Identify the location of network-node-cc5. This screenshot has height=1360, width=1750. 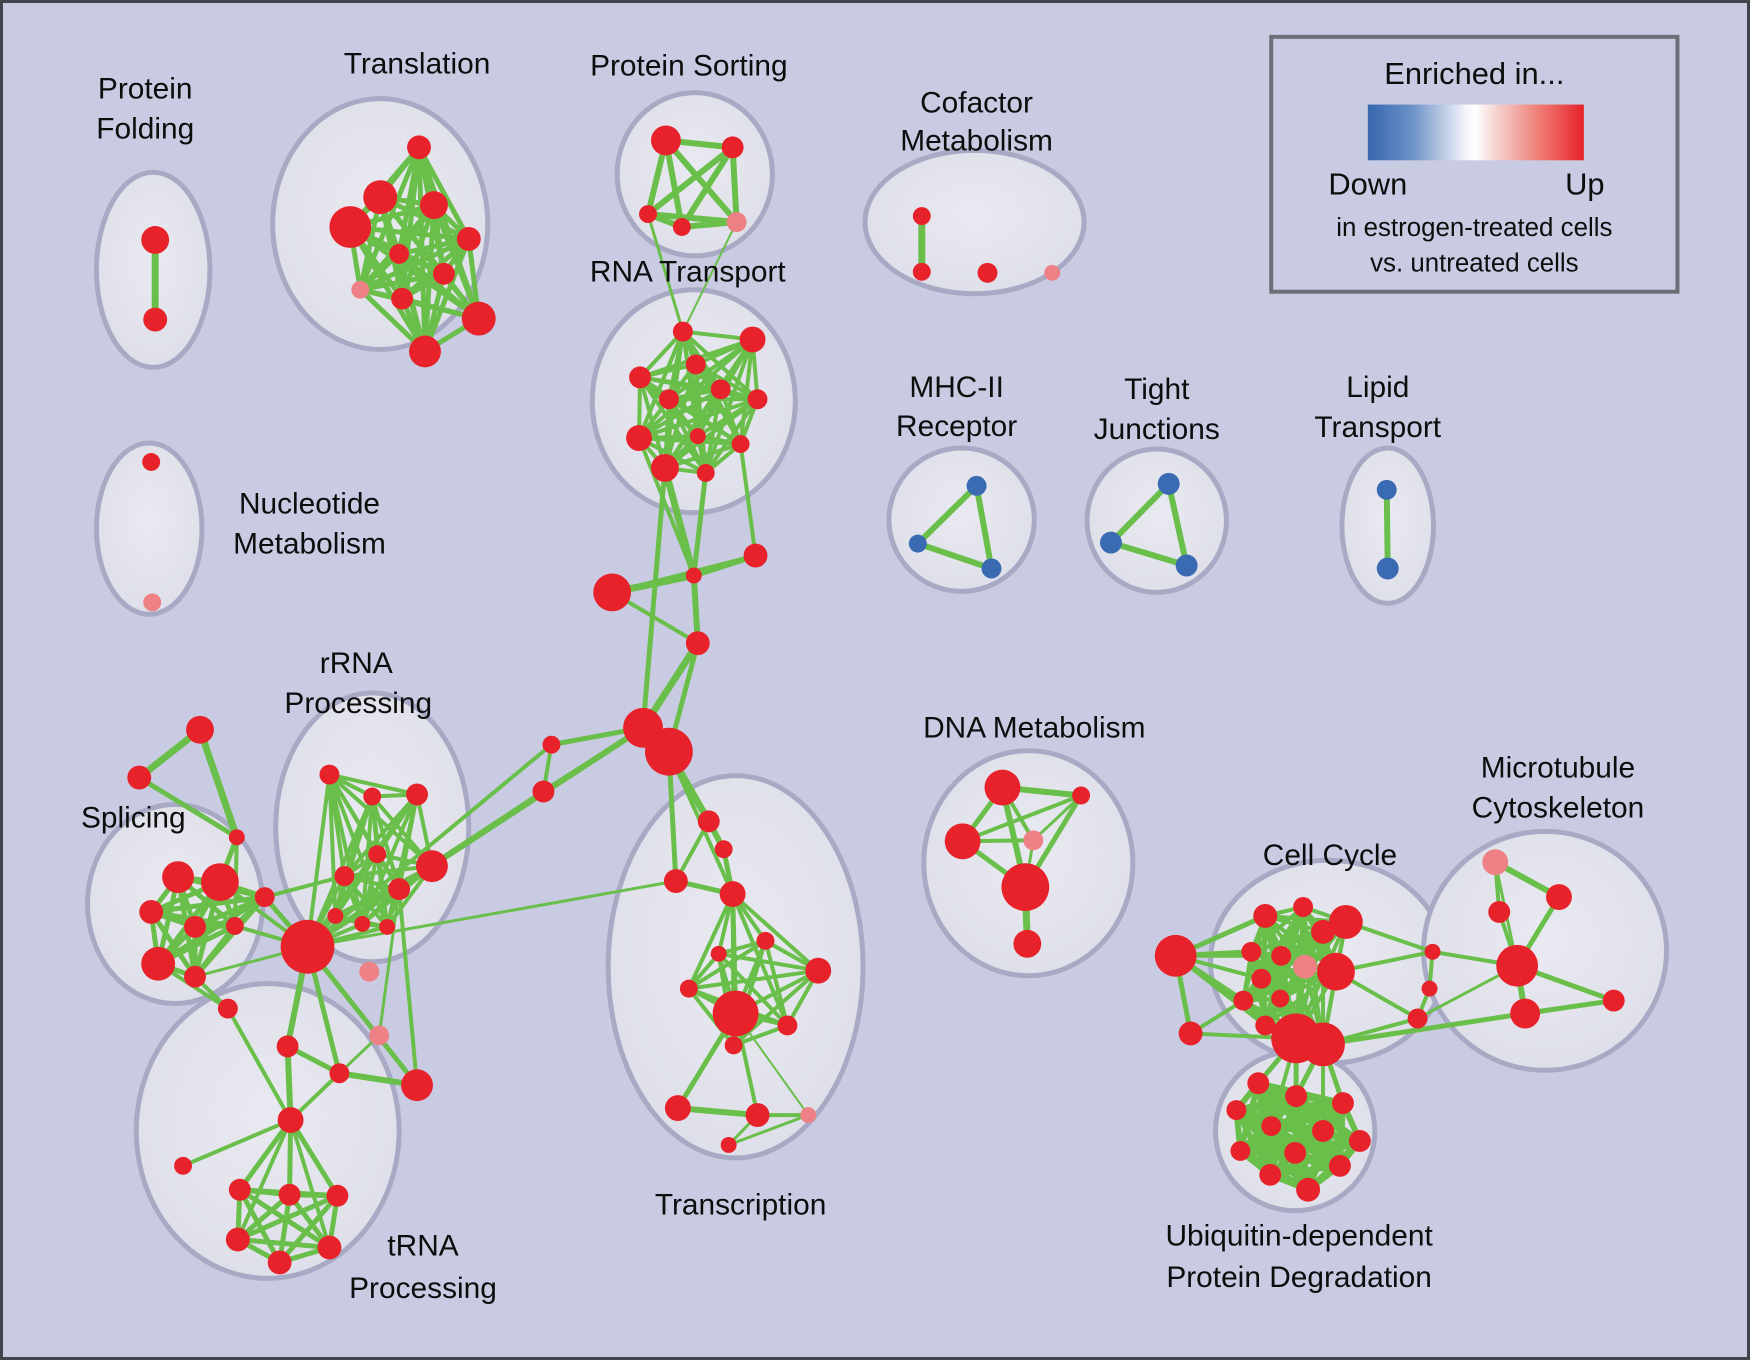
(1251, 951).